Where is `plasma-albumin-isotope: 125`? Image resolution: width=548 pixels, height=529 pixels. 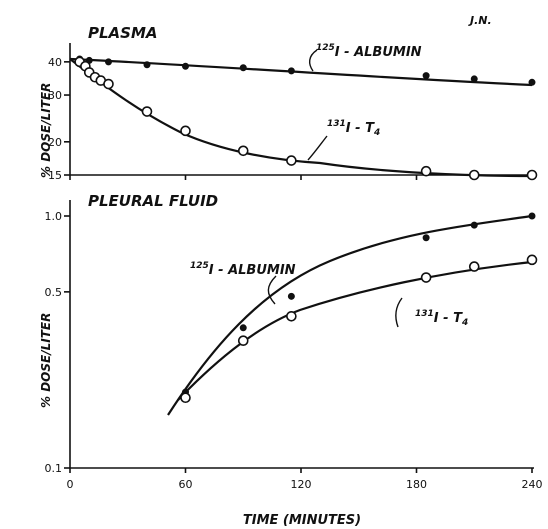 plasma-albumin-isotope: 125 is located at coordinates (325, 48).